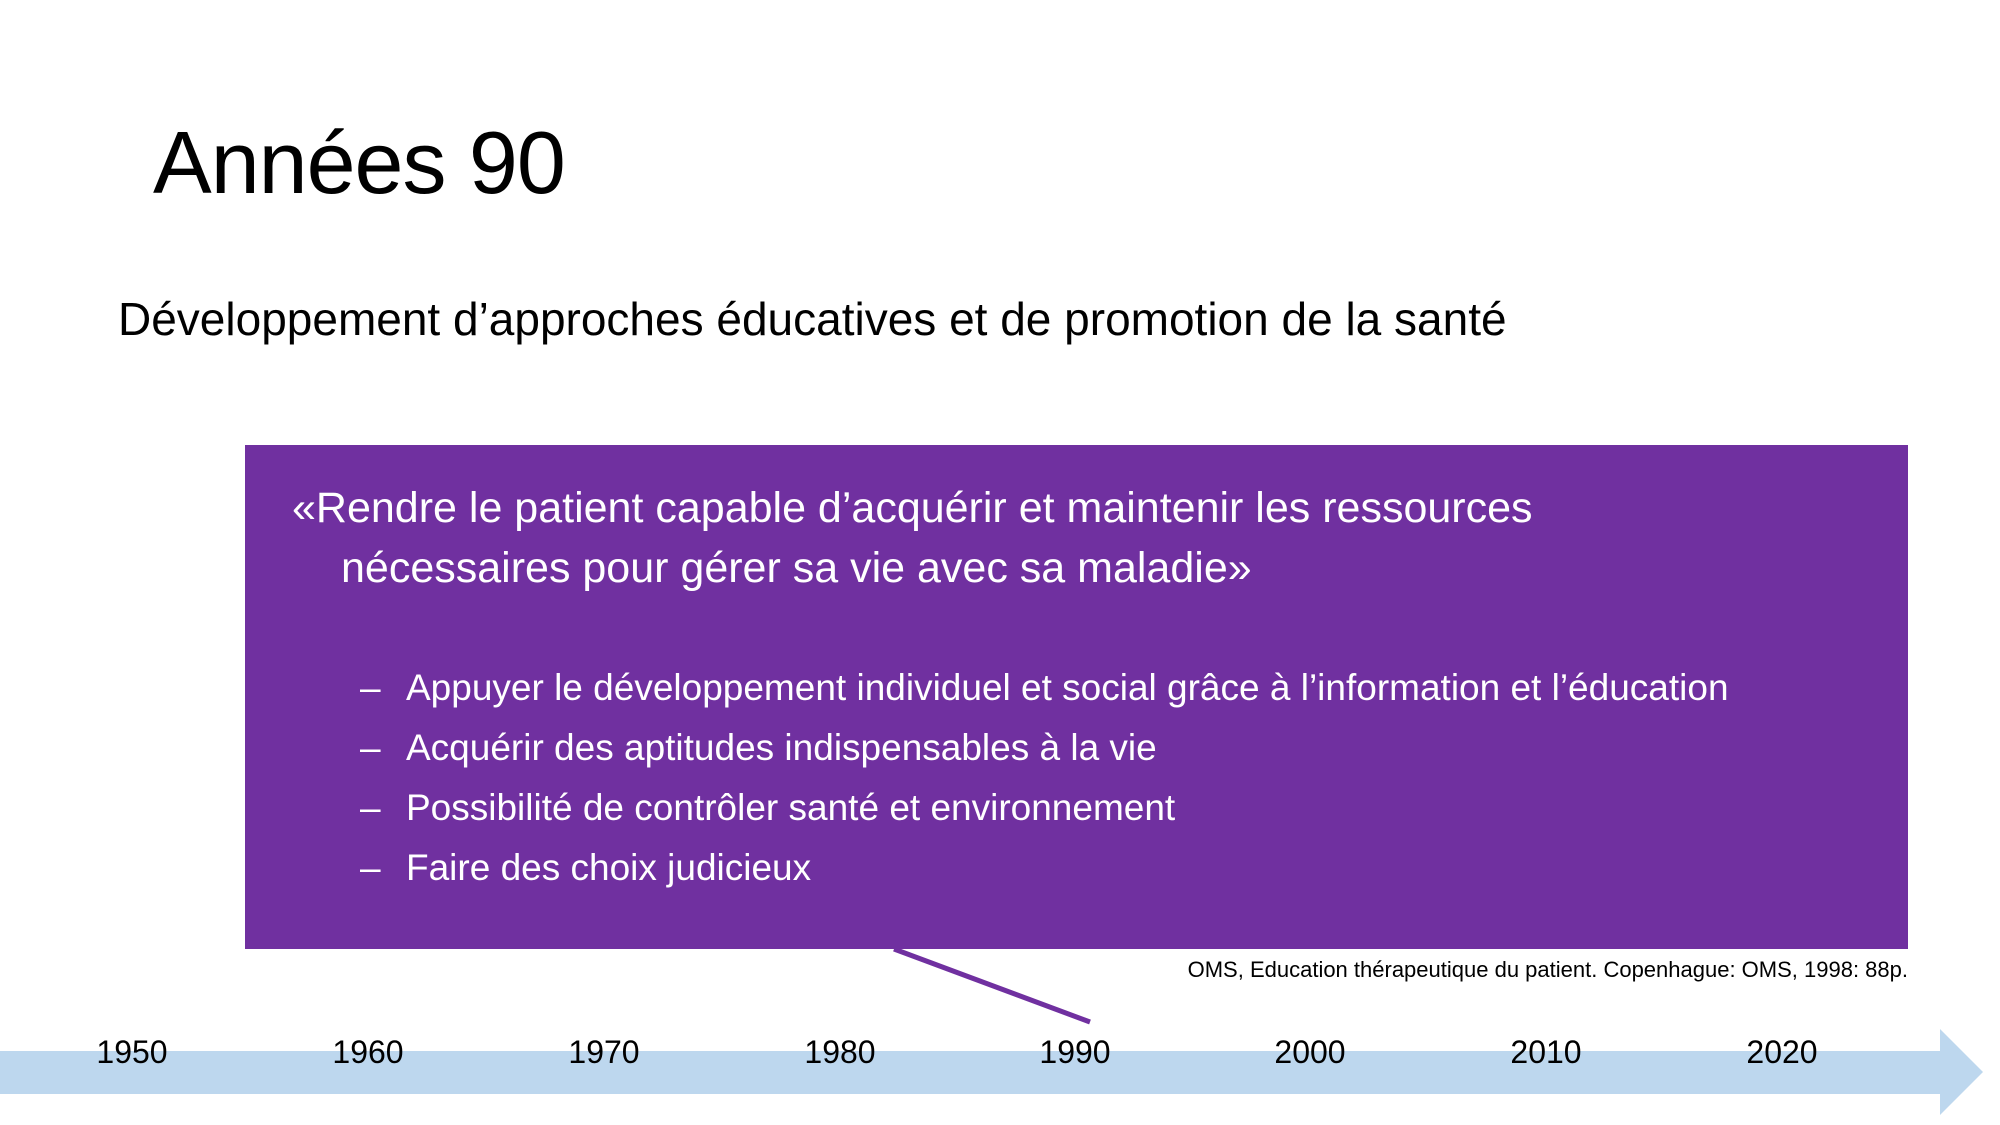 This screenshot has width=2000, height=1125. Describe the element at coordinates (1310, 1052) in the screenshot. I see `timeline-year: 2000` at that location.